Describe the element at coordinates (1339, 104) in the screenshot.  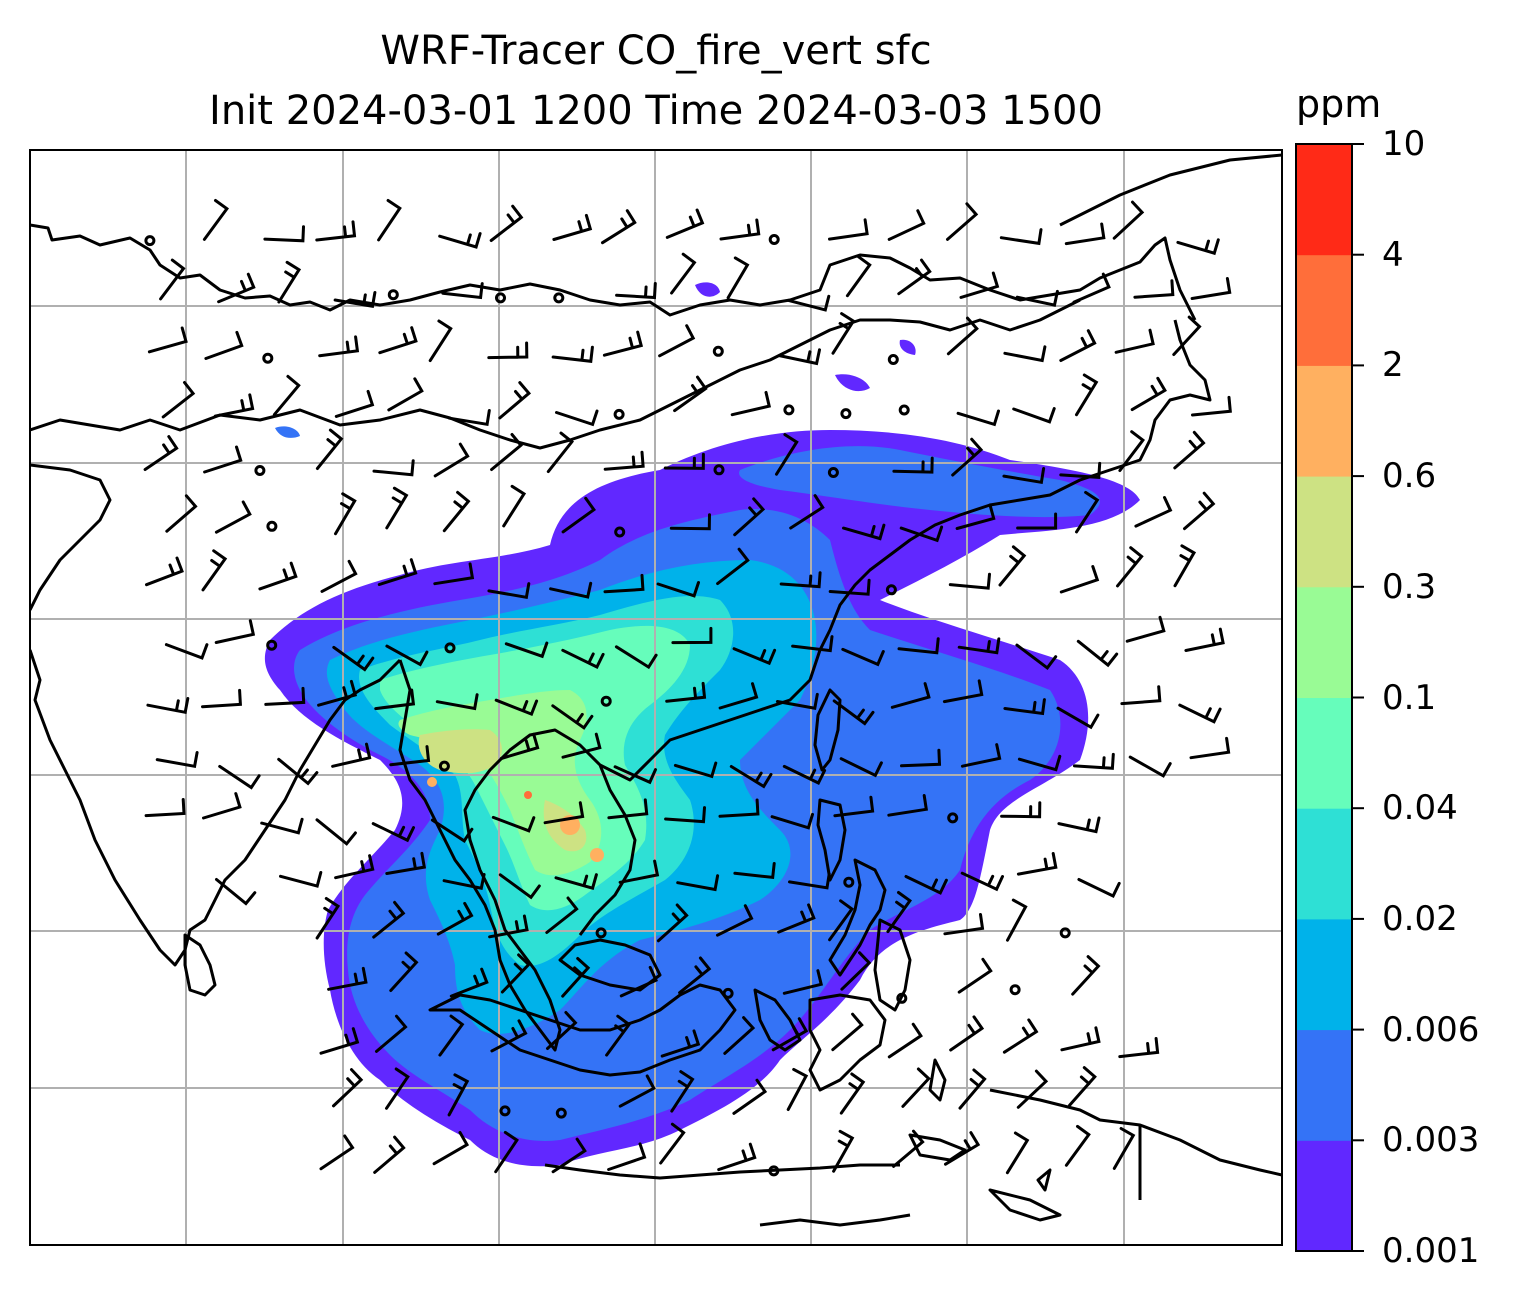
I see `colorbar-unit: ppm` at that location.